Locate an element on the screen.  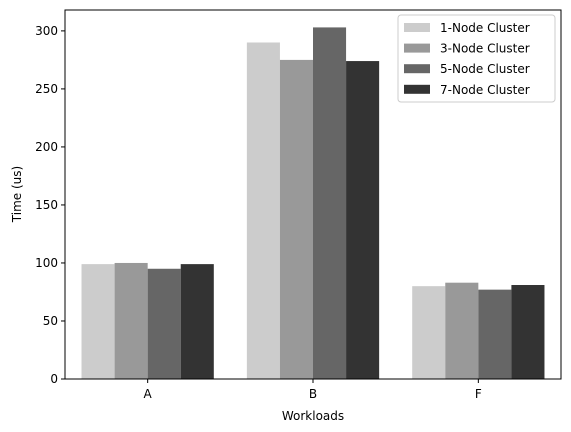
y-axis-ticks: 0 50 100 150 200 250 300 is located at coordinates (50, 205).